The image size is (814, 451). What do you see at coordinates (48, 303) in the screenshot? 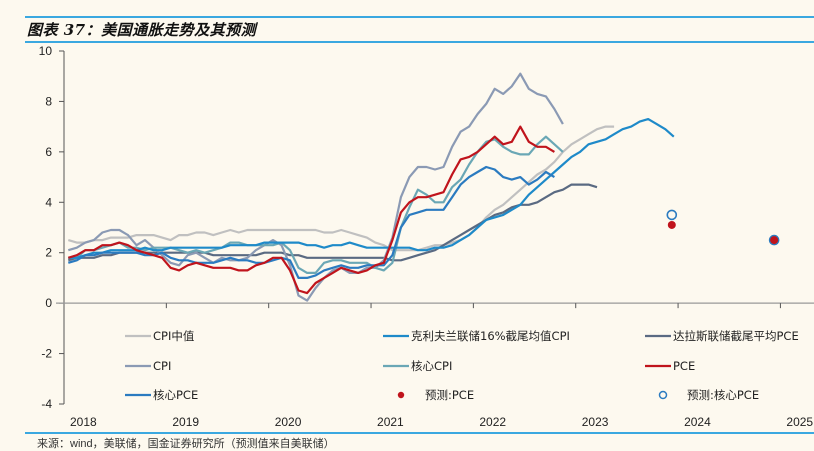
I see `y-tick-label: 0` at bounding box center [48, 303].